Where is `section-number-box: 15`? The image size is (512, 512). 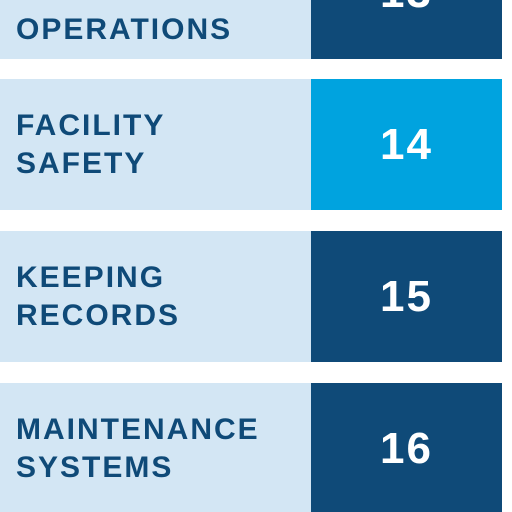
section-number-box: 15 is located at coordinates (406, 296).